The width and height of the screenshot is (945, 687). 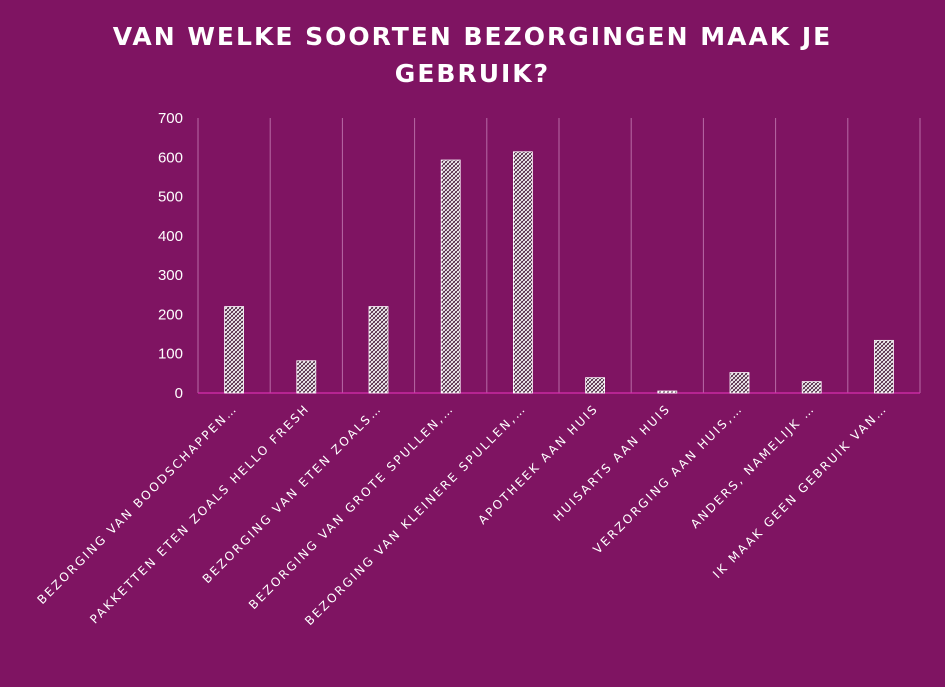 What do you see at coordinates (170, 118) in the screenshot?
I see `y-tick-label: 700` at bounding box center [170, 118].